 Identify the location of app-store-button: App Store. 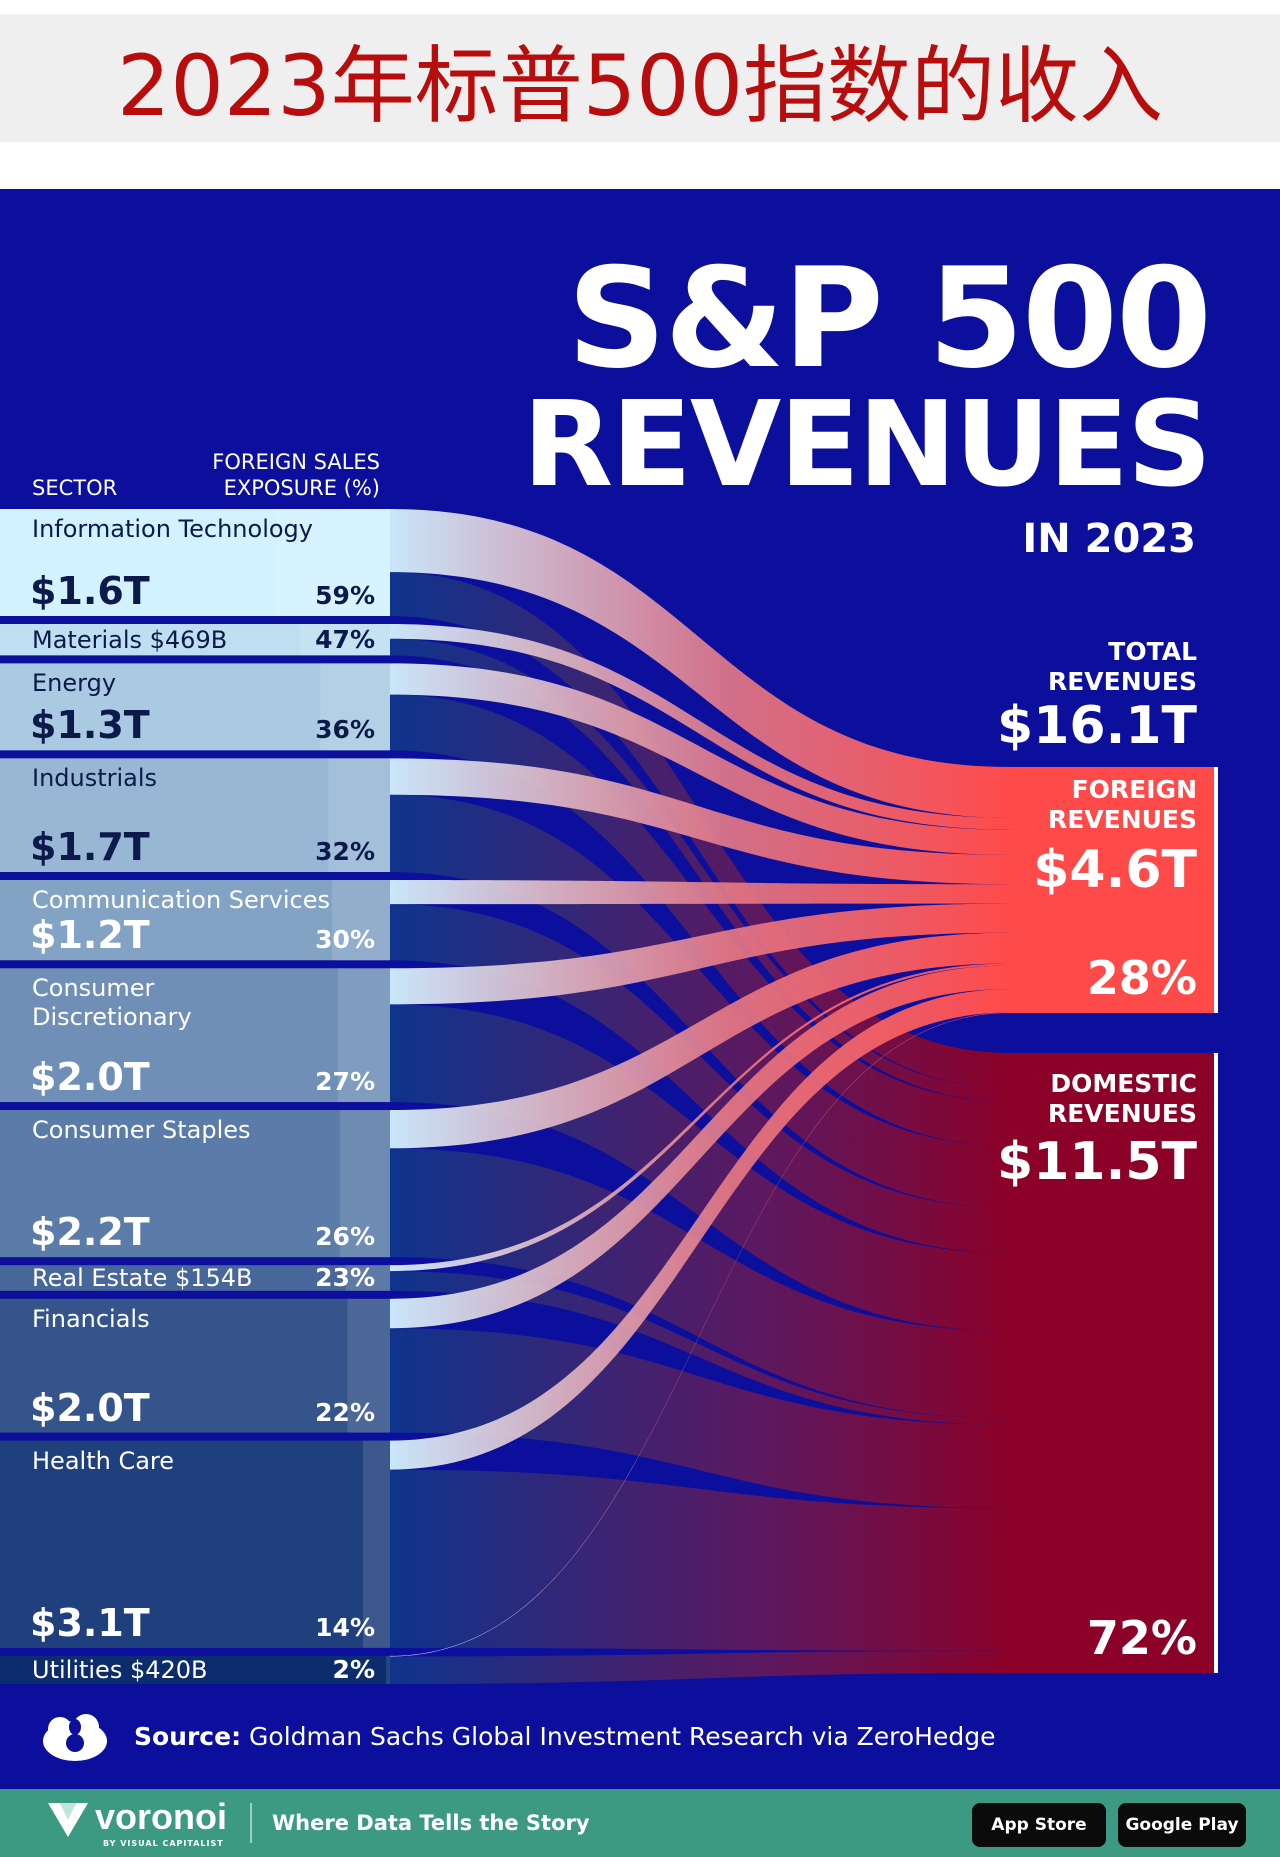
(1039, 1825).